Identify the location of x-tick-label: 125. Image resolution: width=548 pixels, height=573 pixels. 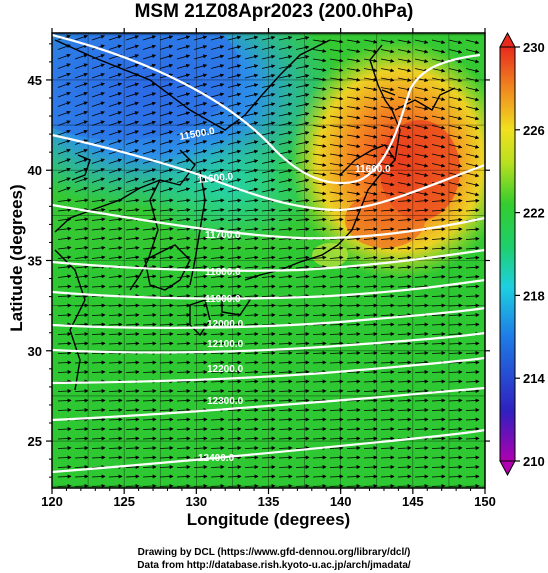
(124, 501).